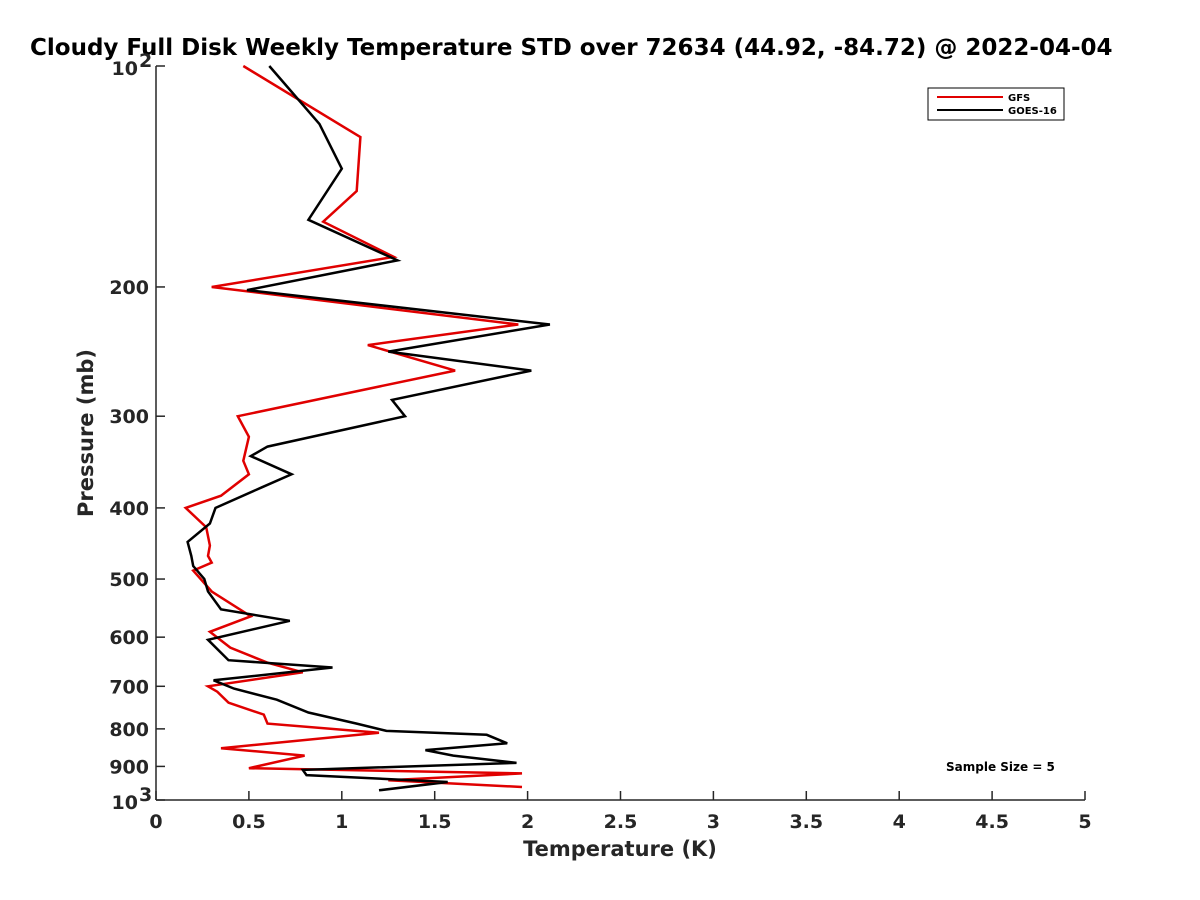  Describe the element at coordinates (129, 687) in the screenshot. I see `y-tick-label: 700` at that location.